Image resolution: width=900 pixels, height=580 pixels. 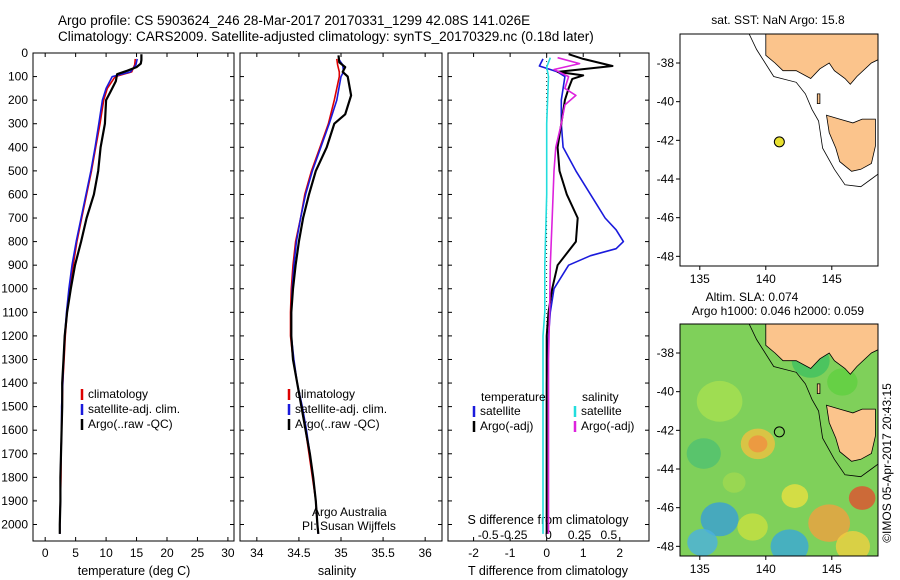 What do you see at coordinates (700, 279) in the screenshot?
I see `sst-map-xtick-label: 135` at bounding box center [700, 279].